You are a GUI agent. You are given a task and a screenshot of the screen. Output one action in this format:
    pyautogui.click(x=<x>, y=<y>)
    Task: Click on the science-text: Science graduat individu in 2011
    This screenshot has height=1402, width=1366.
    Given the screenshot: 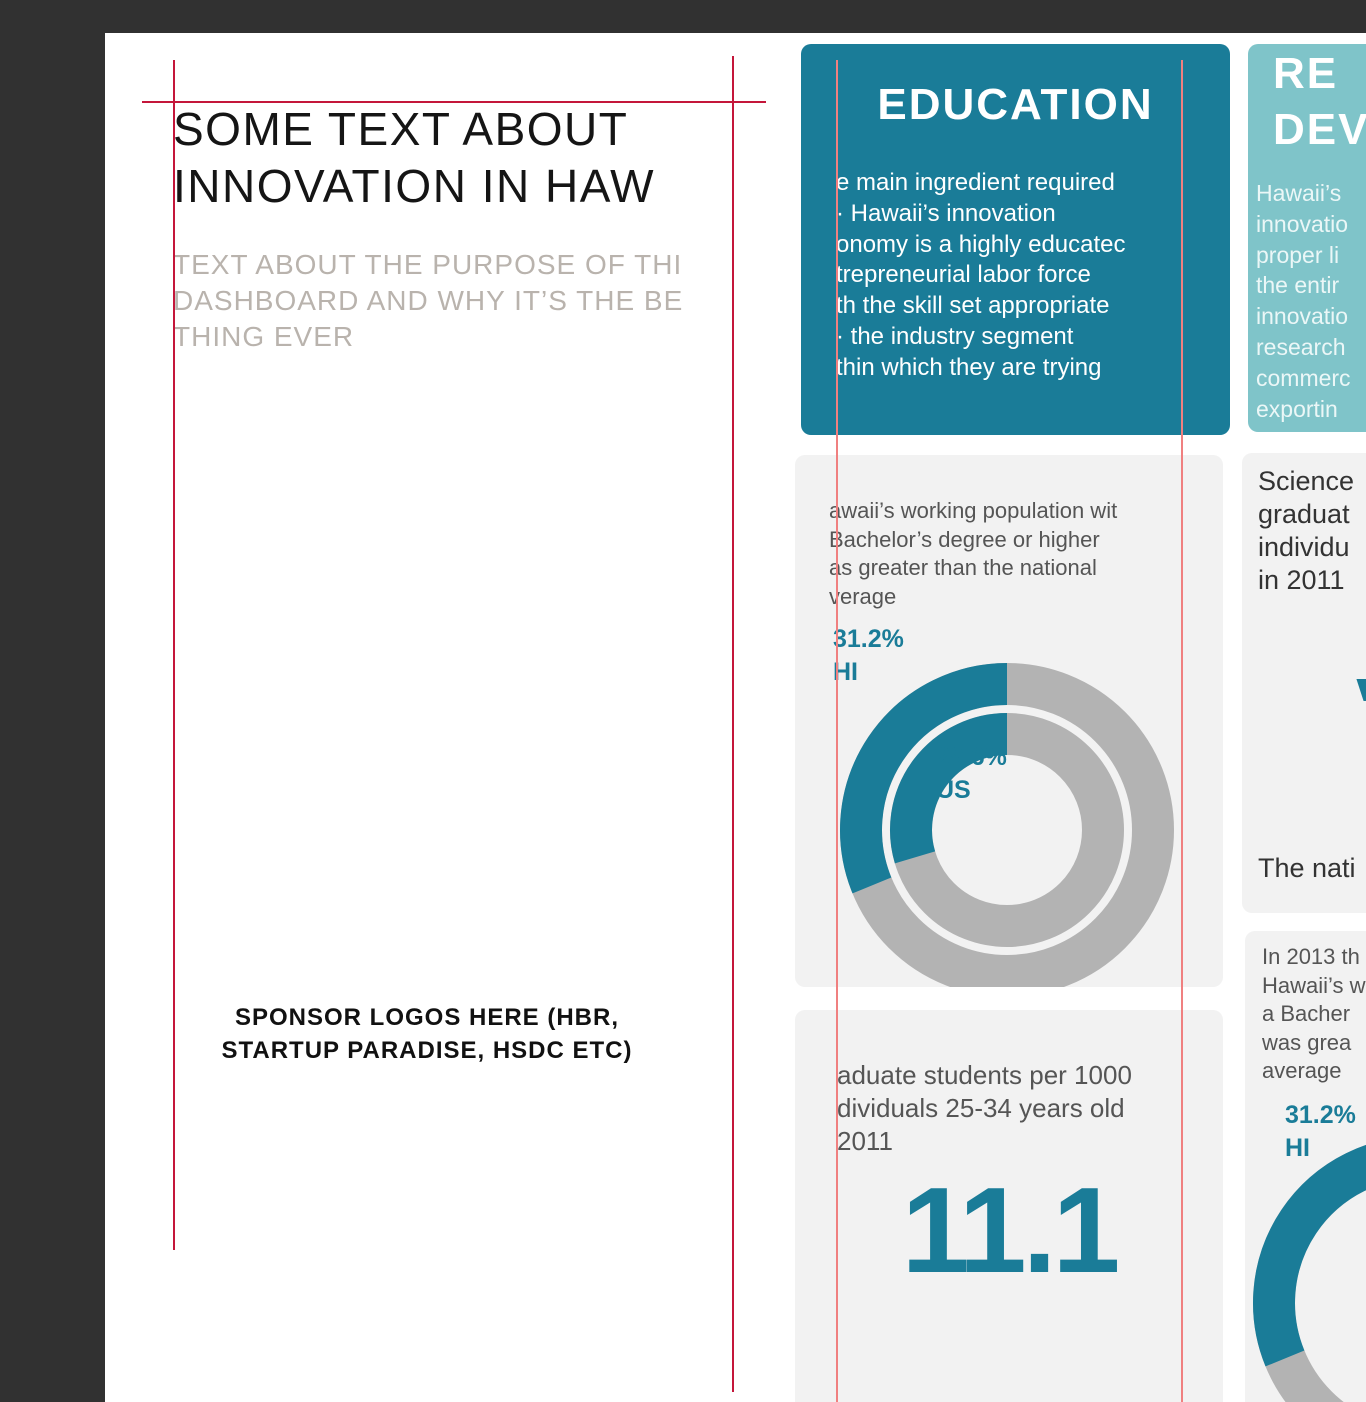 What is the action you would take?
    pyautogui.click(x=1306, y=530)
    